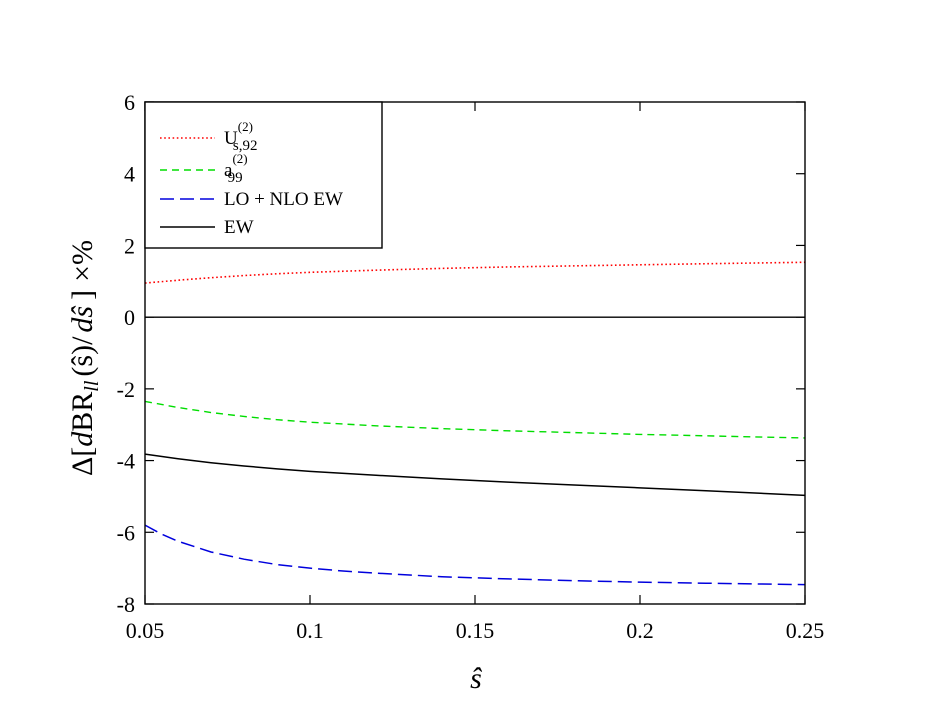 The image size is (949, 713). I want to click on series-line-ew, so click(475, 475).